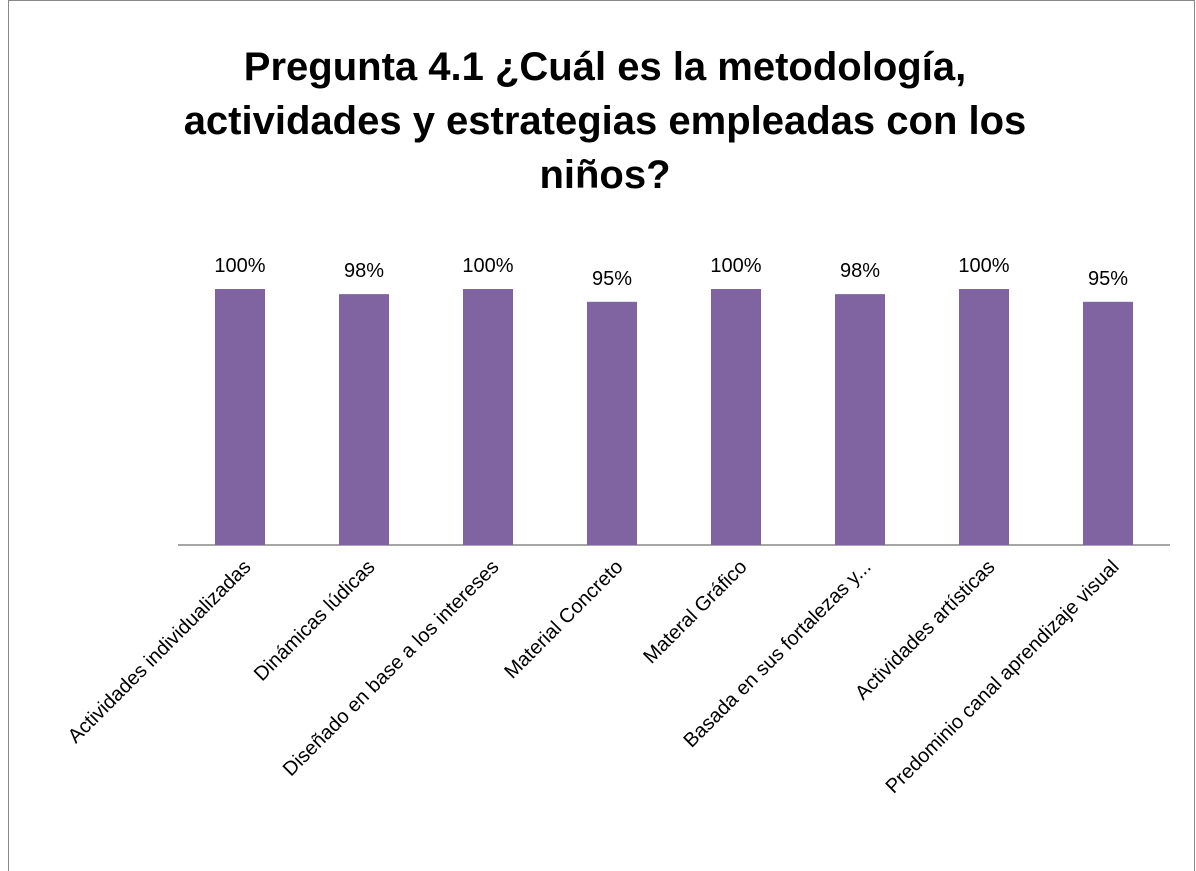  Describe the element at coordinates (315, 621) in the screenshot. I see `x-tick-label: Dinámicas lúdicas` at that location.